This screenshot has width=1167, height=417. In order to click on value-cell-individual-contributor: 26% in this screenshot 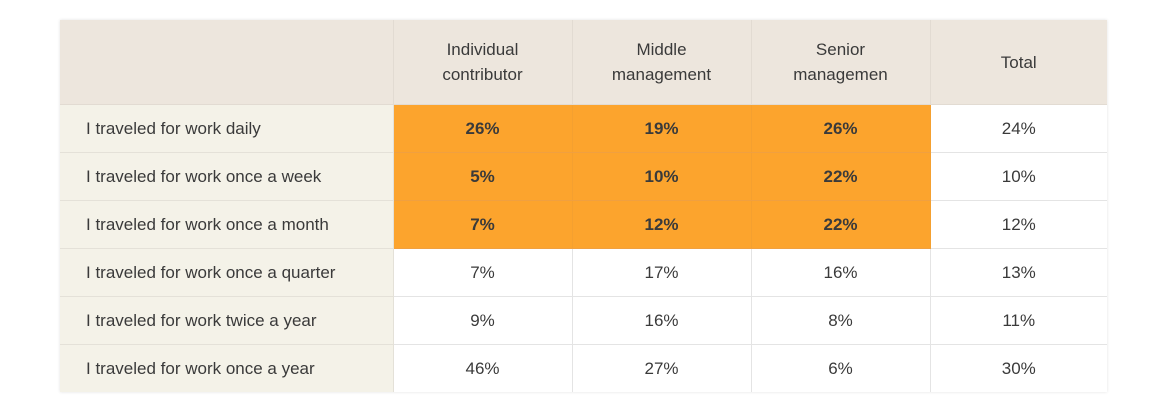, I will do `click(483, 128)`.